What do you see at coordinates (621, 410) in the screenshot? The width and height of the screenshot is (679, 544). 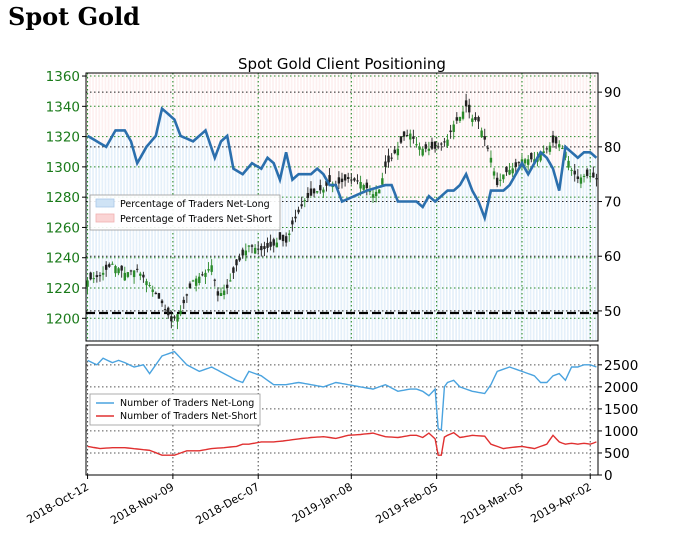 I see `bottom-right-tick-label: 1500` at bounding box center [621, 410].